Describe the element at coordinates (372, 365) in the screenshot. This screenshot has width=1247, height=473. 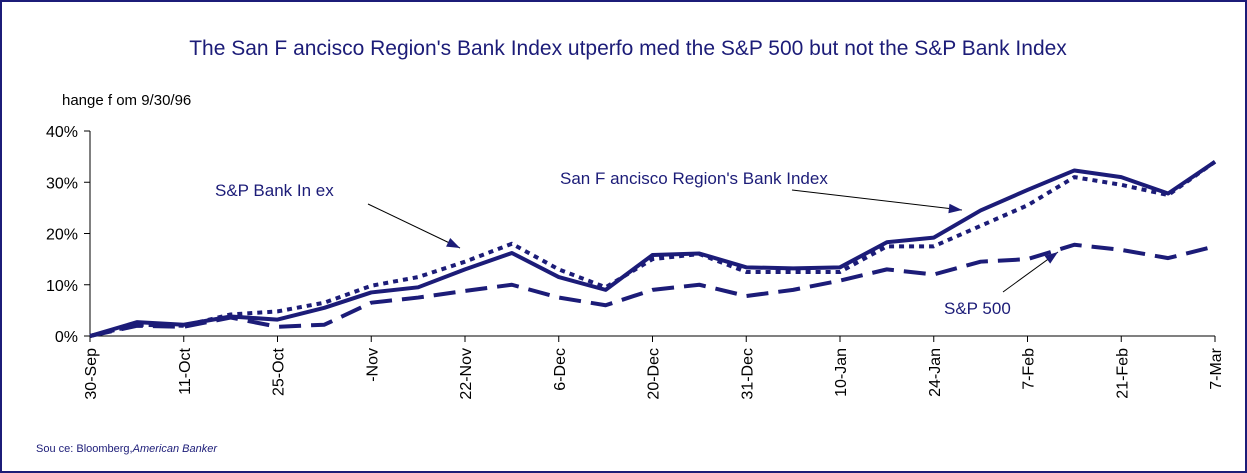
I see `x-tick-label: -Nov` at that location.